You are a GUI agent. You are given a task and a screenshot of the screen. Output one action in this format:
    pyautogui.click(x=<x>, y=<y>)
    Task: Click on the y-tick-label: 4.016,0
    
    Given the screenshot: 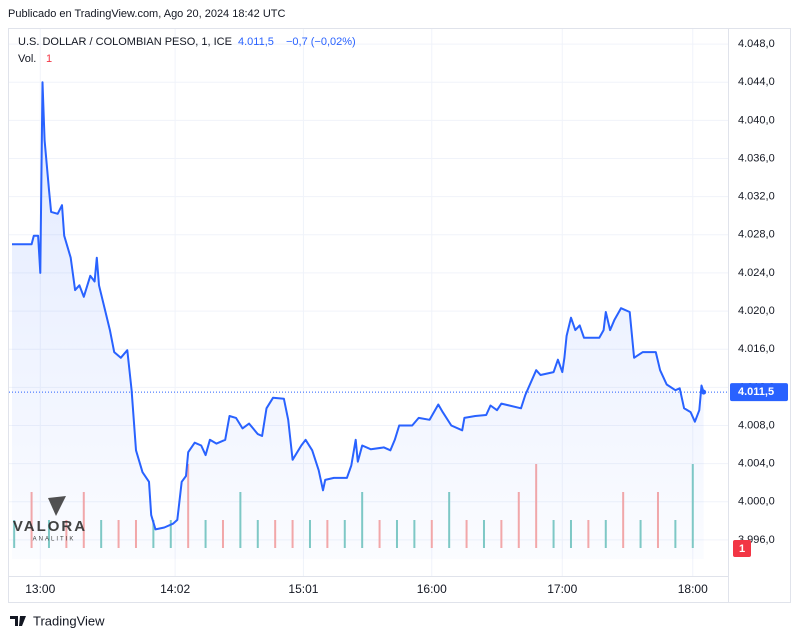 What is the action you would take?
    pyautogui.click(x=756, y=349)
    